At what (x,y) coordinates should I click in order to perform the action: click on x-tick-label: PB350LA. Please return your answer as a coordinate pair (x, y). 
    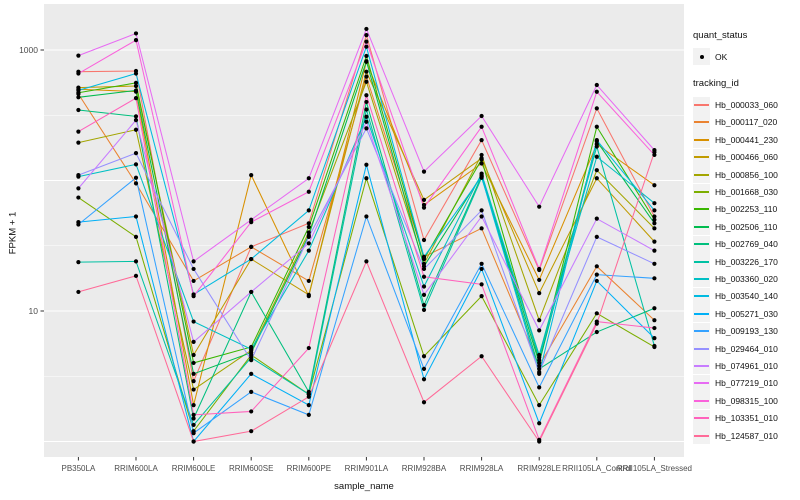
    Looking at the image, I should click on (78, 468).